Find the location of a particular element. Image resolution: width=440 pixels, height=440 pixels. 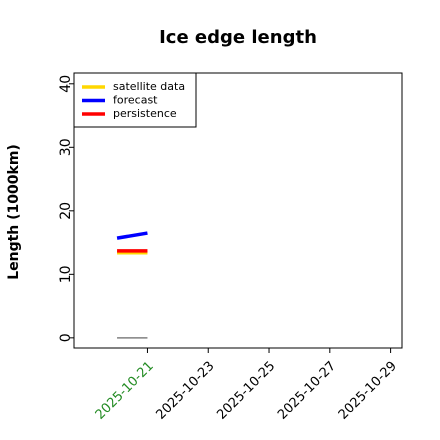

x-tick-label: 2025-10-23 is located at coordinates (186, 391).